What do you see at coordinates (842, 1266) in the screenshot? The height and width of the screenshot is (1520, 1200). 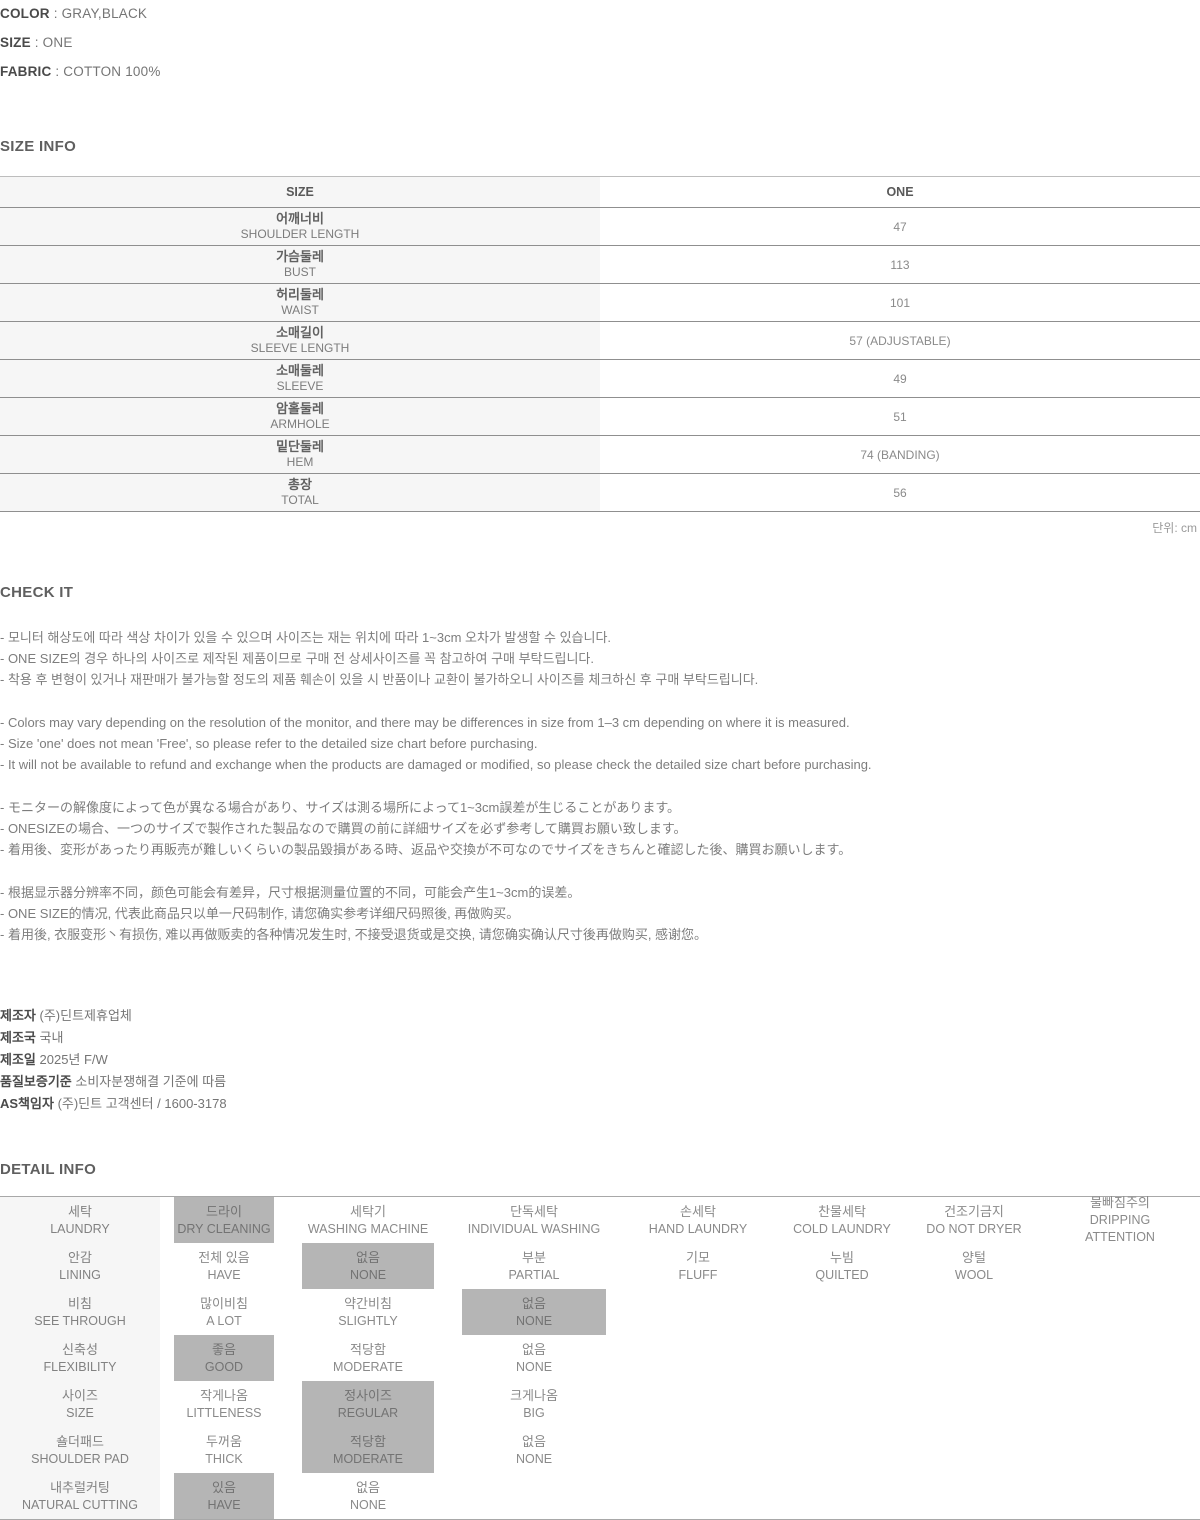 I see `option-cell: 누빔 QUILTED` at bounding box center [842, 1266].